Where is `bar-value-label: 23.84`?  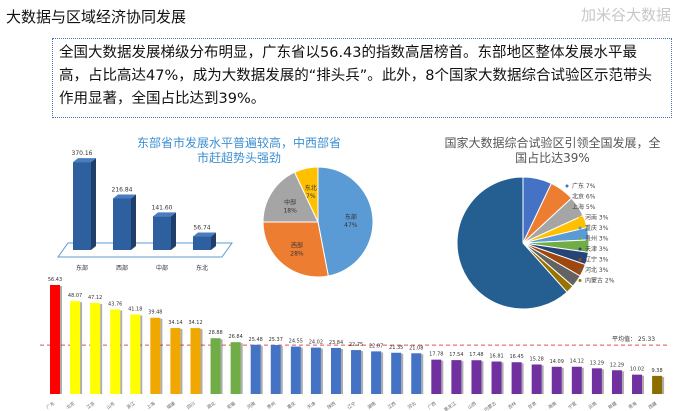 bar-value-label: 23.84 is located at coordinates (336, 343).